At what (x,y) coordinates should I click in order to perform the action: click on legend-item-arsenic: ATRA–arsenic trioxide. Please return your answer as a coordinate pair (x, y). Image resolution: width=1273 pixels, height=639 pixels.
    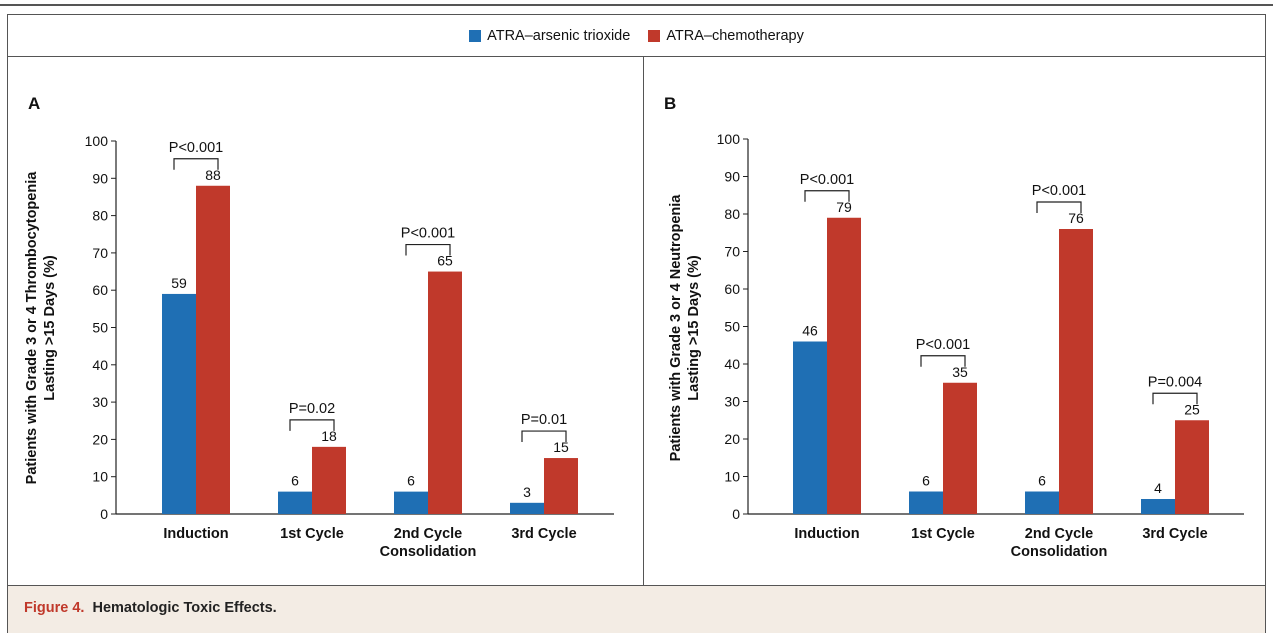
    Looking at the image, I should click on (549, 36).